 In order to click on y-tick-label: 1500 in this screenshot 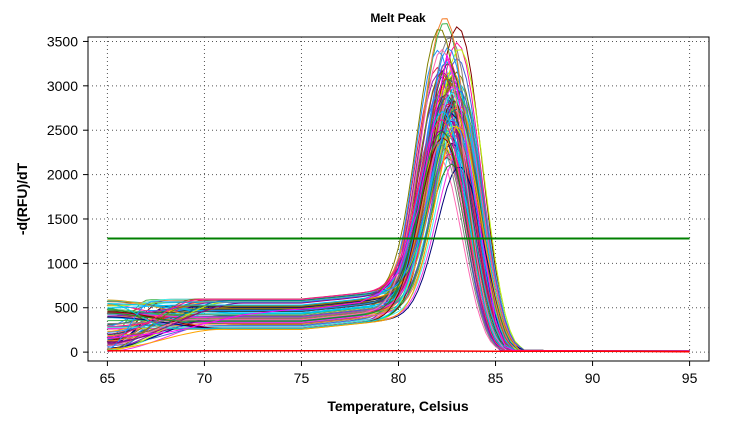, I will do `click(62, 219)`.